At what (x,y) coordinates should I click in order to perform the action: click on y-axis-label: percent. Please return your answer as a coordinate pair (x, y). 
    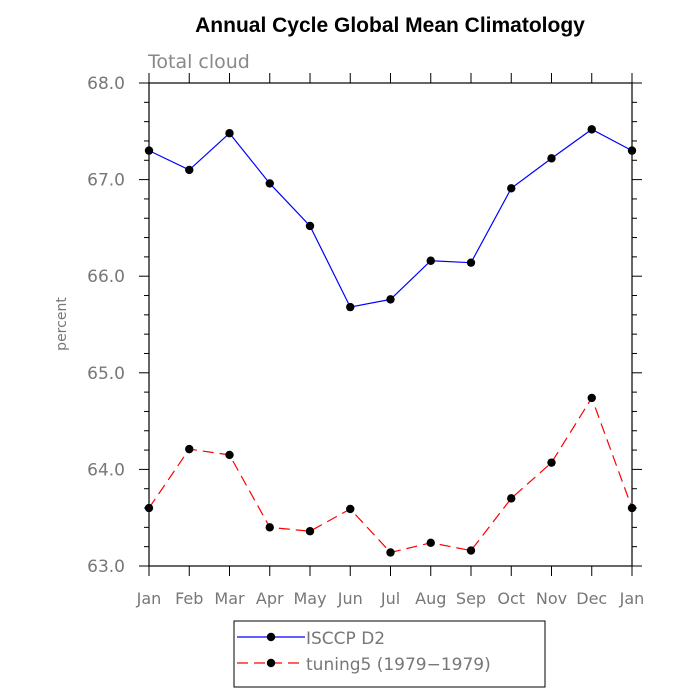
    Looking at the image, I should click on (62, 324).